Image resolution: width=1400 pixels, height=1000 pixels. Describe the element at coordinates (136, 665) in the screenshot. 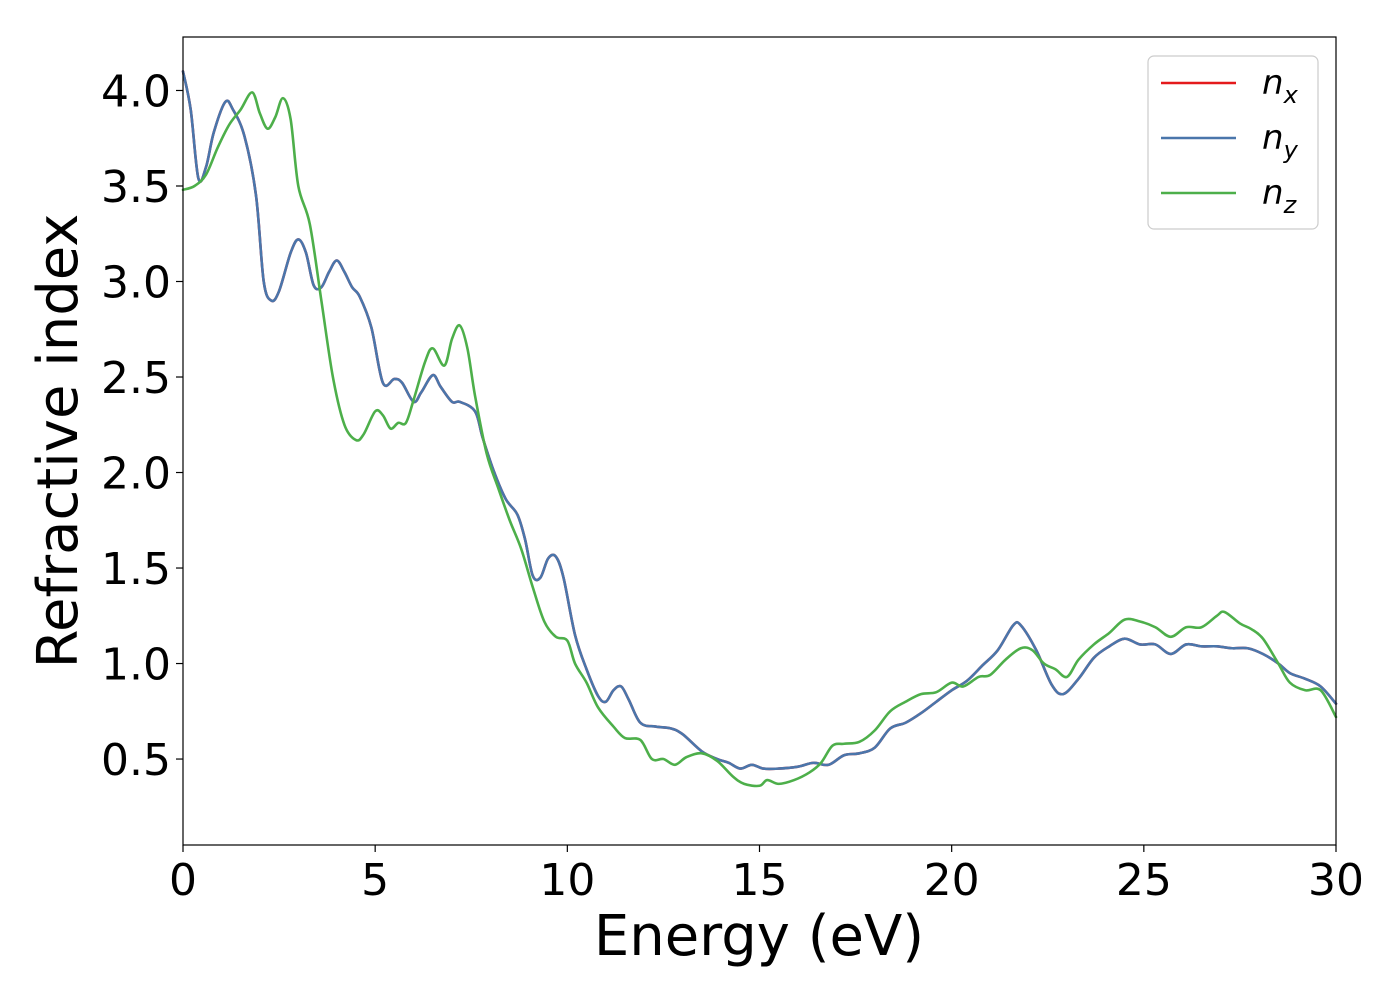

I see `y-tick-label: 1.0` at that location.